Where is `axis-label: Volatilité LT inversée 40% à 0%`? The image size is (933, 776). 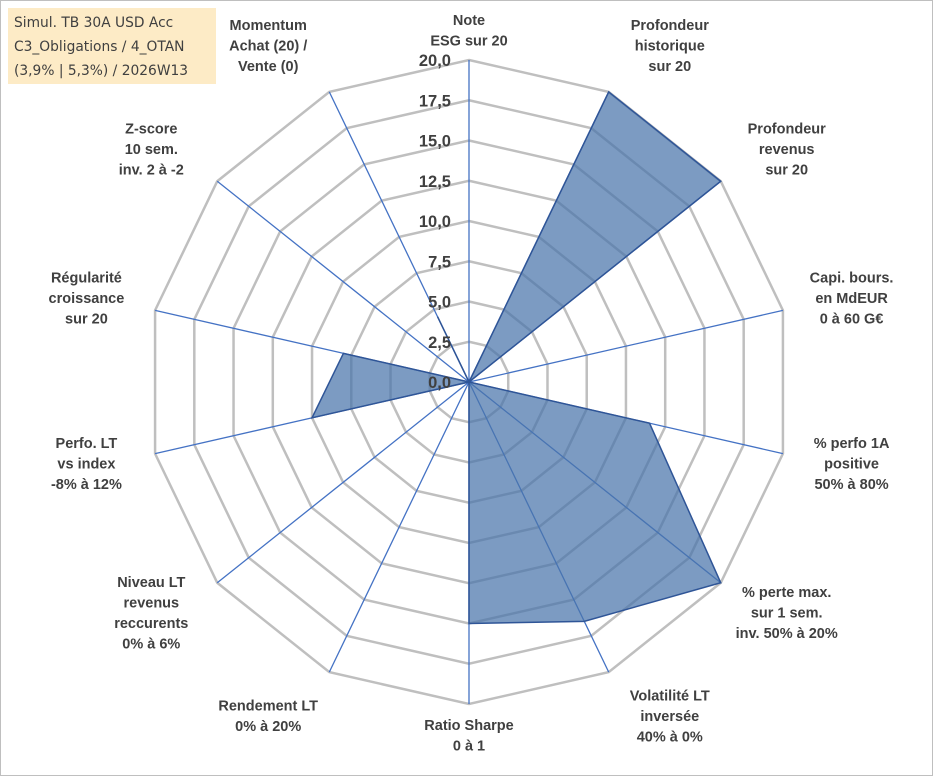
axis-label: Volatilité LT inversée 40% à 0% is located at coordinates (670, 716).